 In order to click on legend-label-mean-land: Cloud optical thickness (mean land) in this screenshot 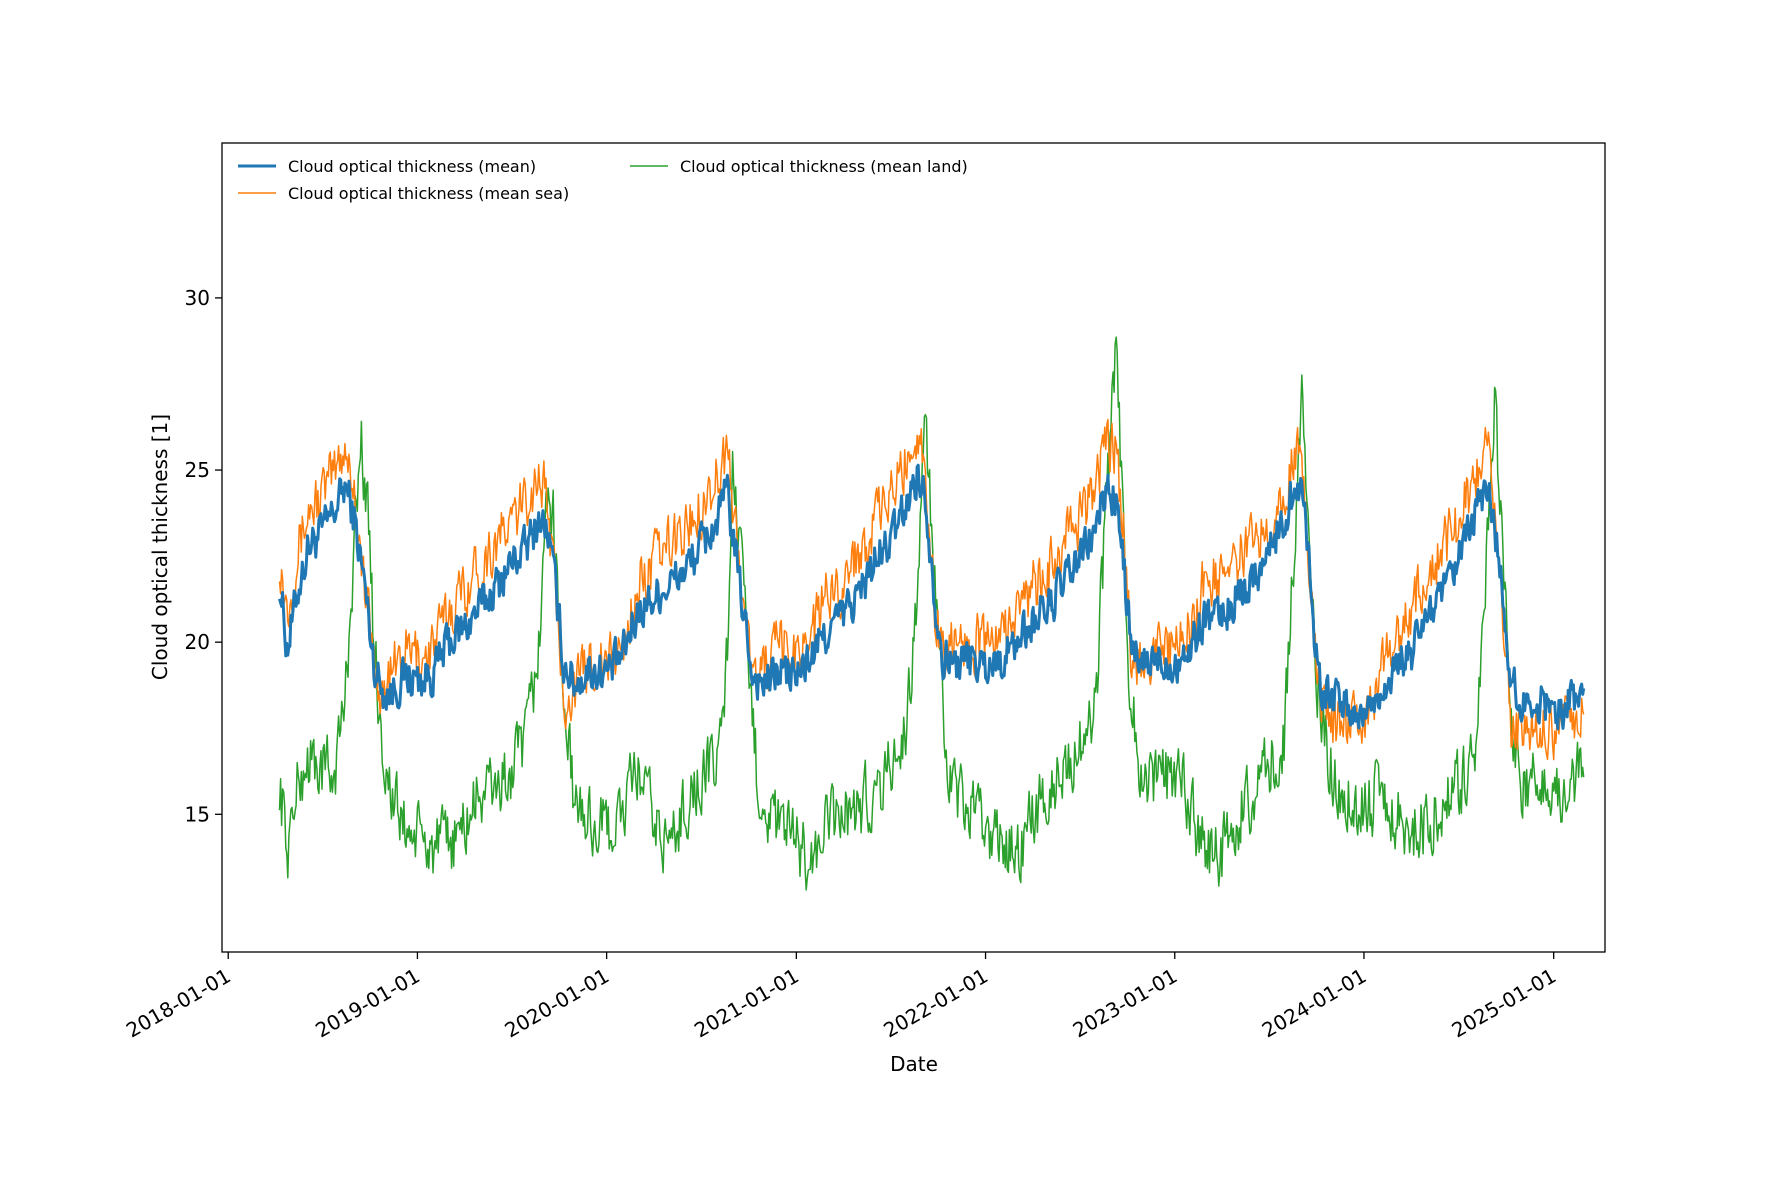, I will do `click(824, 166)`.